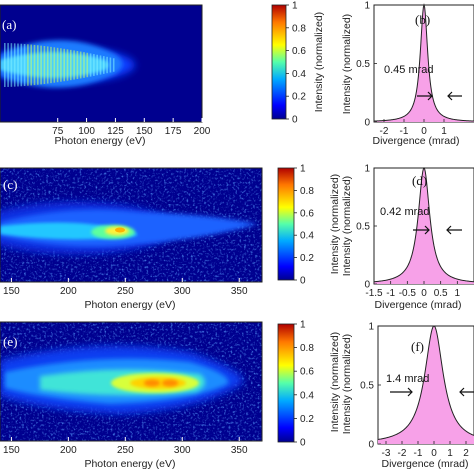 Image resolution: width=474 pixels, height=474 pixels. Describe the element at coordinates (173, 131) in the screenshot. I see `heatmap-a-xtick-label: 175` at that location.